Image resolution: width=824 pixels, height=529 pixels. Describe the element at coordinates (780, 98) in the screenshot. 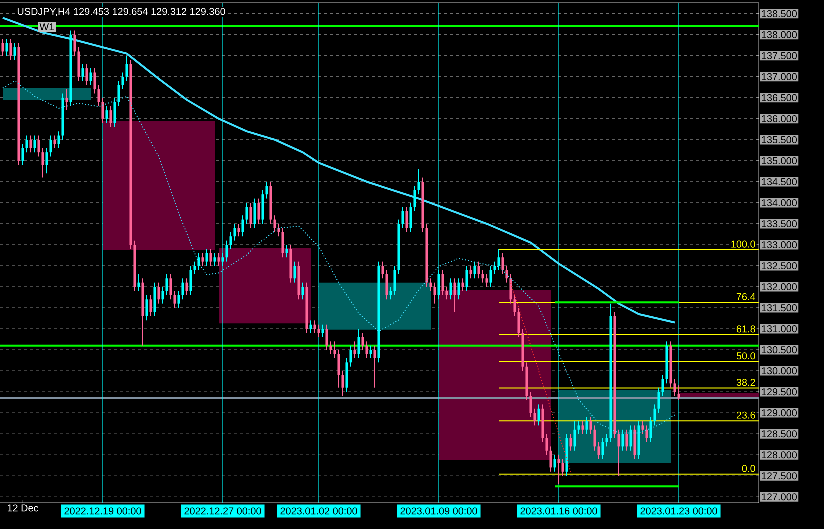

I see `y-tick-label: 136.500` at that location.